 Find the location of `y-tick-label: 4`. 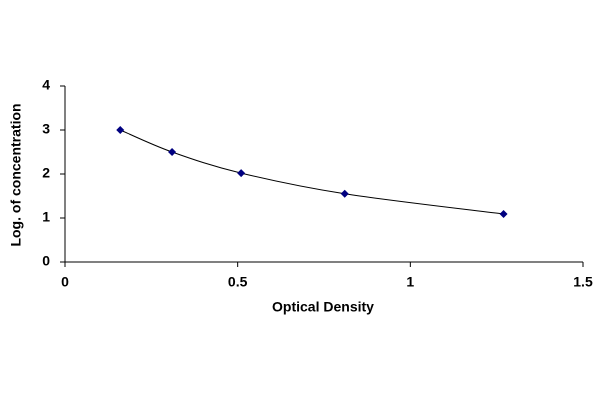

y-tick-label: 4 is located at coordinates (46, 85).